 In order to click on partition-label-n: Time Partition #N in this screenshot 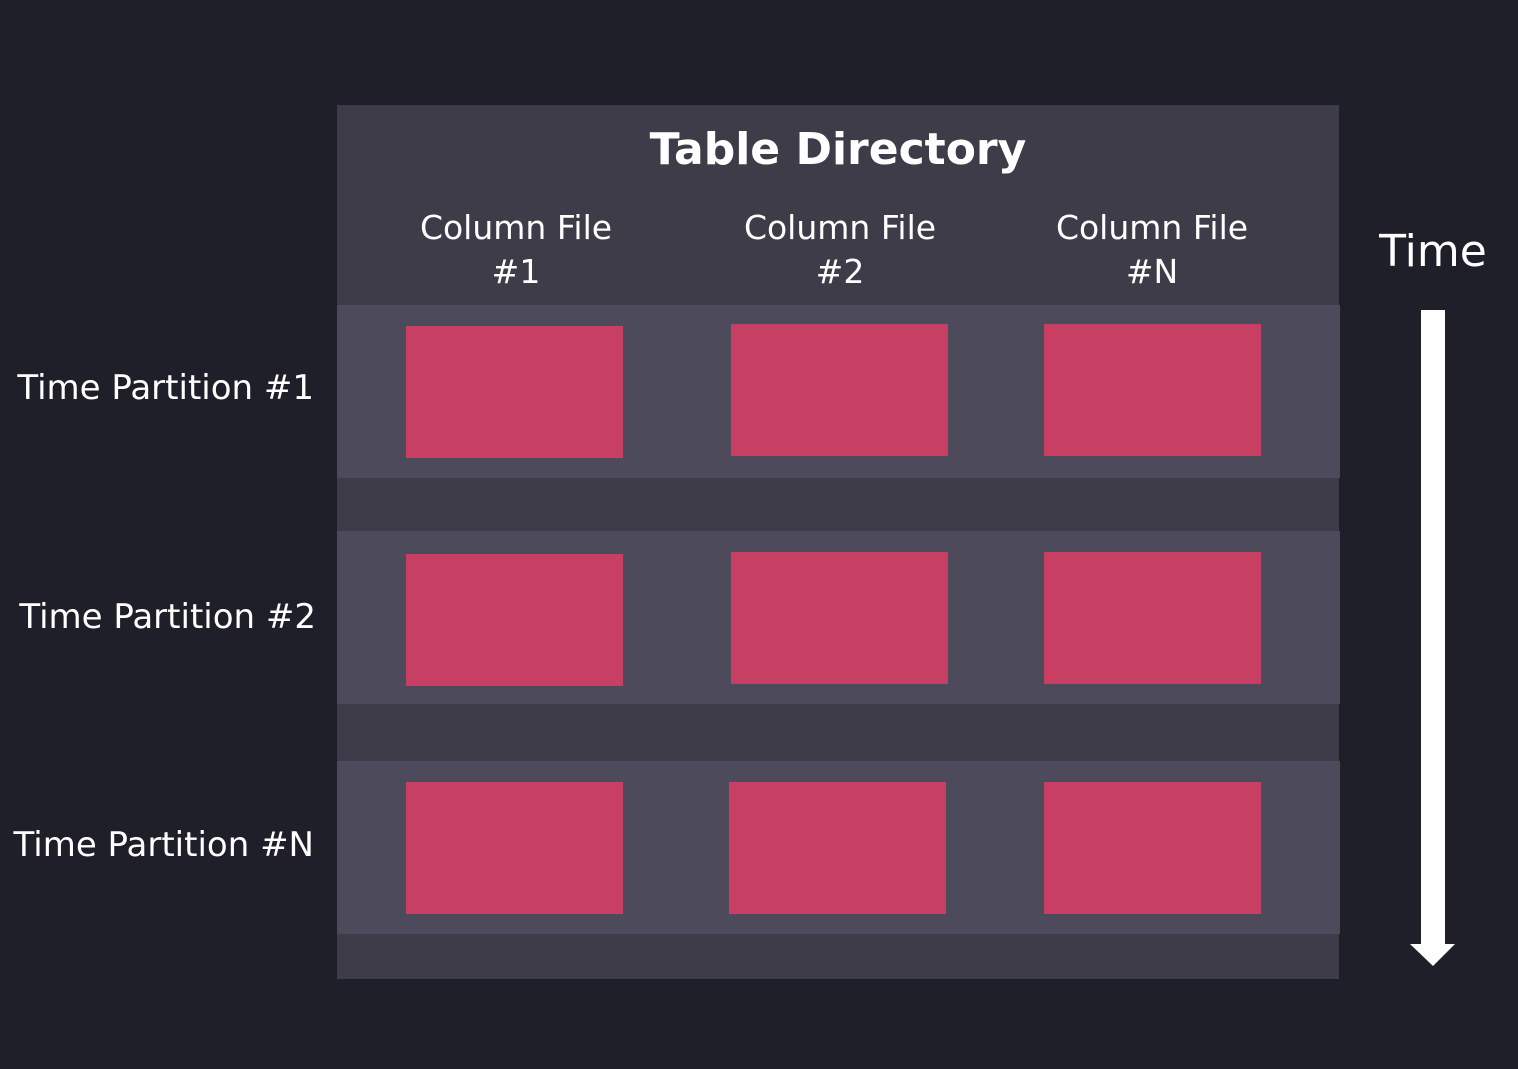, I will do `click(163, 845)`.